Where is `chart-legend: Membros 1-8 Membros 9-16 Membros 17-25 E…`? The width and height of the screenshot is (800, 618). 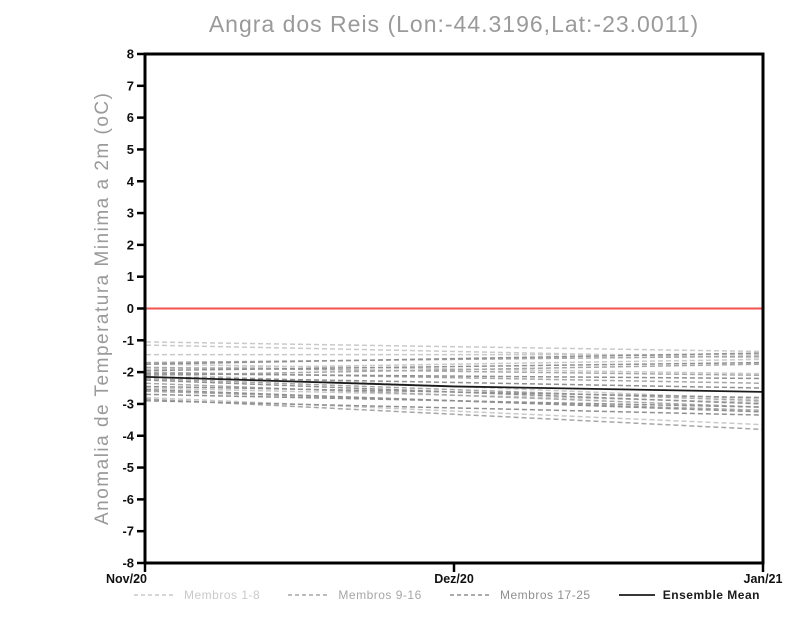
chart-legend: Membros 1-8 Membros 9-16 Membros 17-25 E… is located at coordinates (447, 595).